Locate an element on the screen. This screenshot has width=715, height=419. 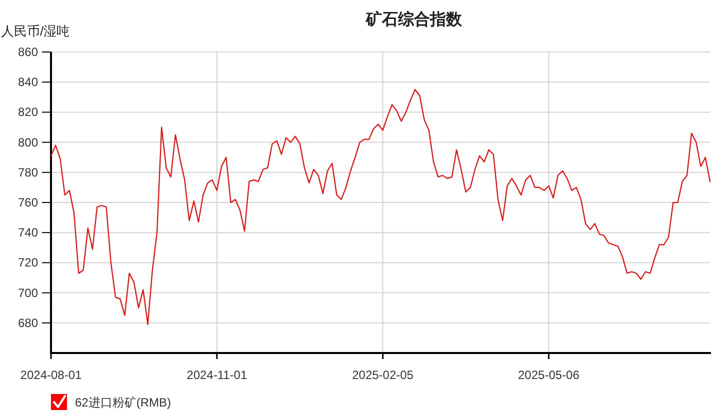
x-tick-label: 2024-08-01 is located at coordinates (51, 375).